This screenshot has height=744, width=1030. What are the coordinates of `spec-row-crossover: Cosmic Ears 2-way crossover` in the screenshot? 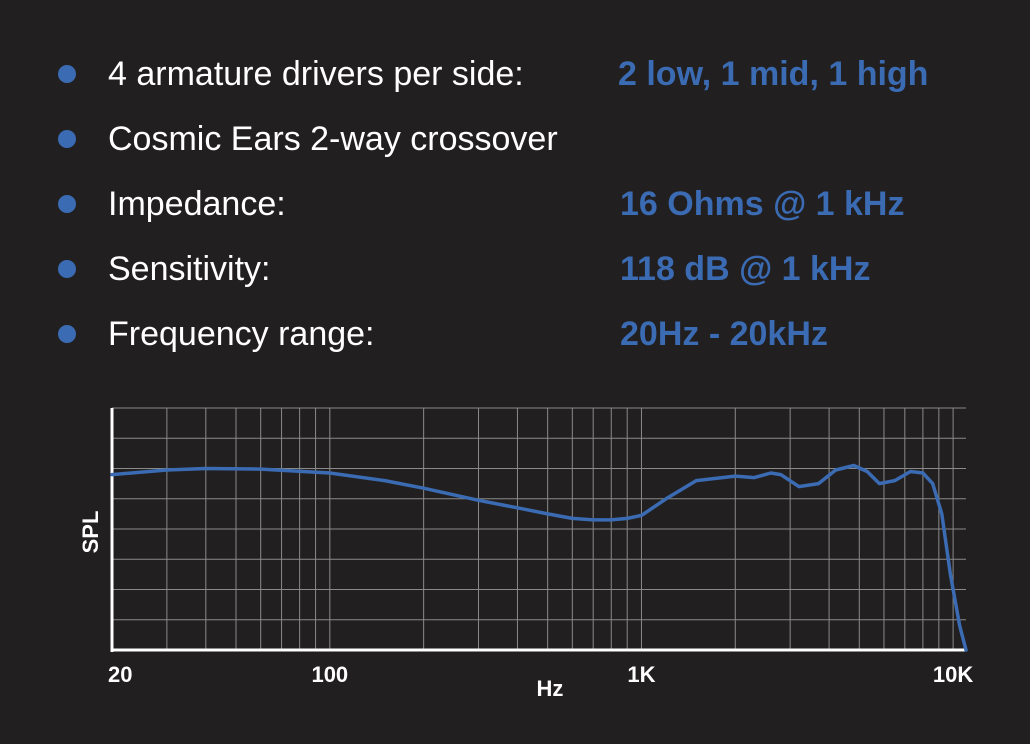 It's located at (515, 140).